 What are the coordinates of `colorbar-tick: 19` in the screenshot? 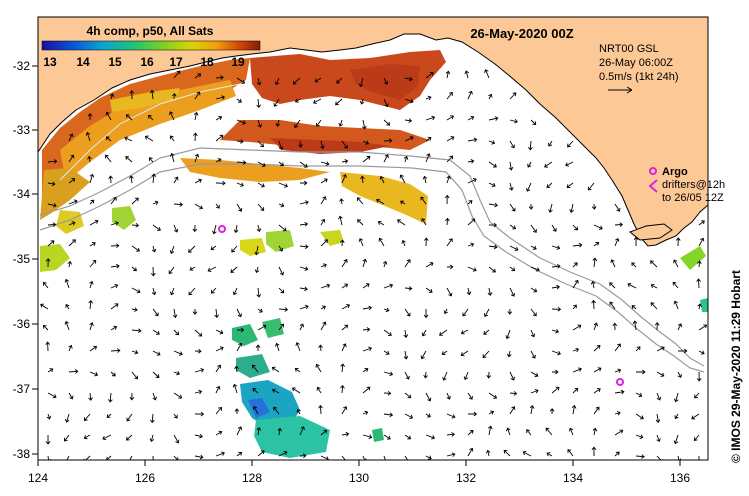 It's located at (238, 62).